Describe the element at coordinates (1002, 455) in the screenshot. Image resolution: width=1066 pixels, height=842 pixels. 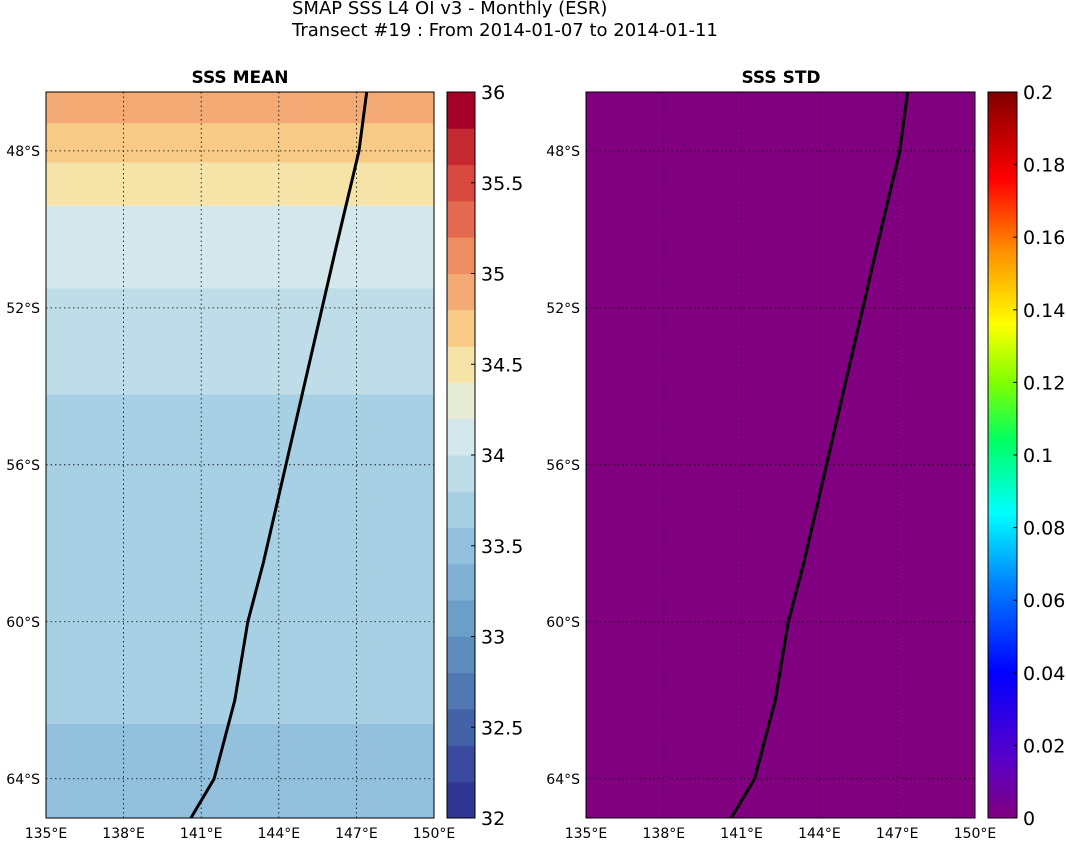
I see `colorbar-gradient` at that location.